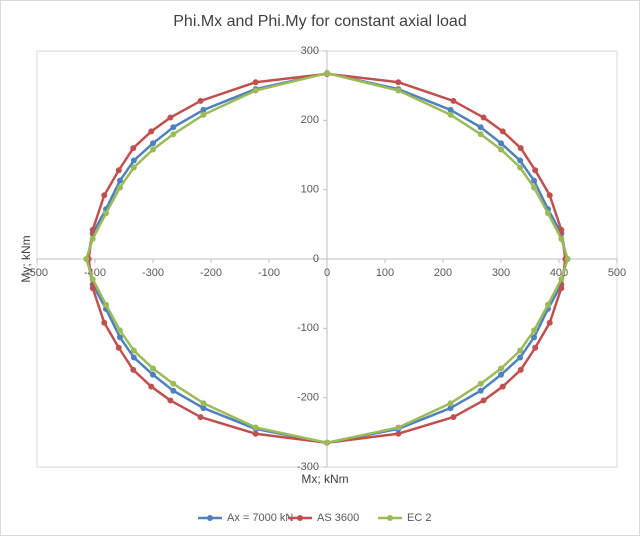  What do you see at coordinates (260, 518) in the screenshot?
I see `legend-label: Ax = 7000 kN` at bounding box center [260, 518].